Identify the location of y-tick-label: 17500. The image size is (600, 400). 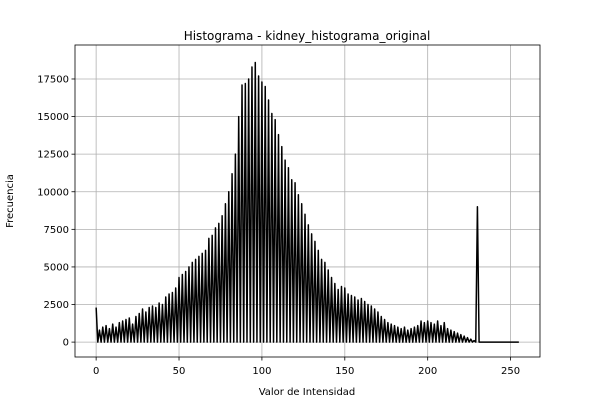
(53, 79).